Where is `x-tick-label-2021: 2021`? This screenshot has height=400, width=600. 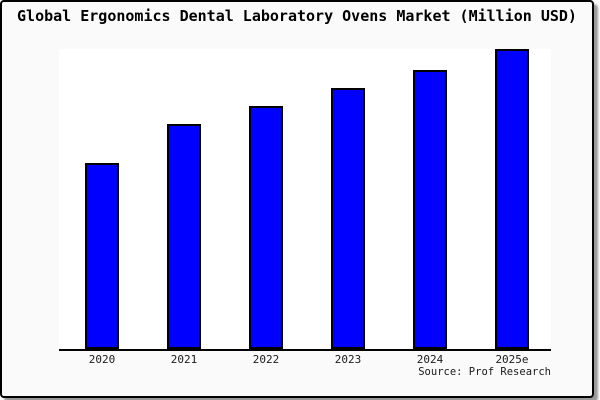
x-tick-label-2021: 2021 is located at coordinates (184, 359).